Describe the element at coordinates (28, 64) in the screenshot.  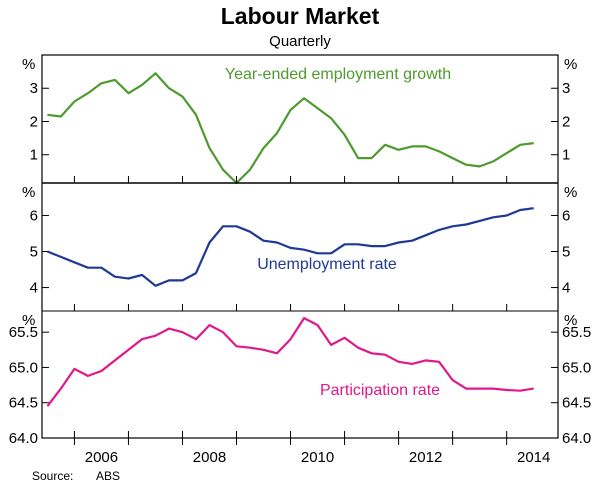
I see `panel-1-unit-left: %` at that location.